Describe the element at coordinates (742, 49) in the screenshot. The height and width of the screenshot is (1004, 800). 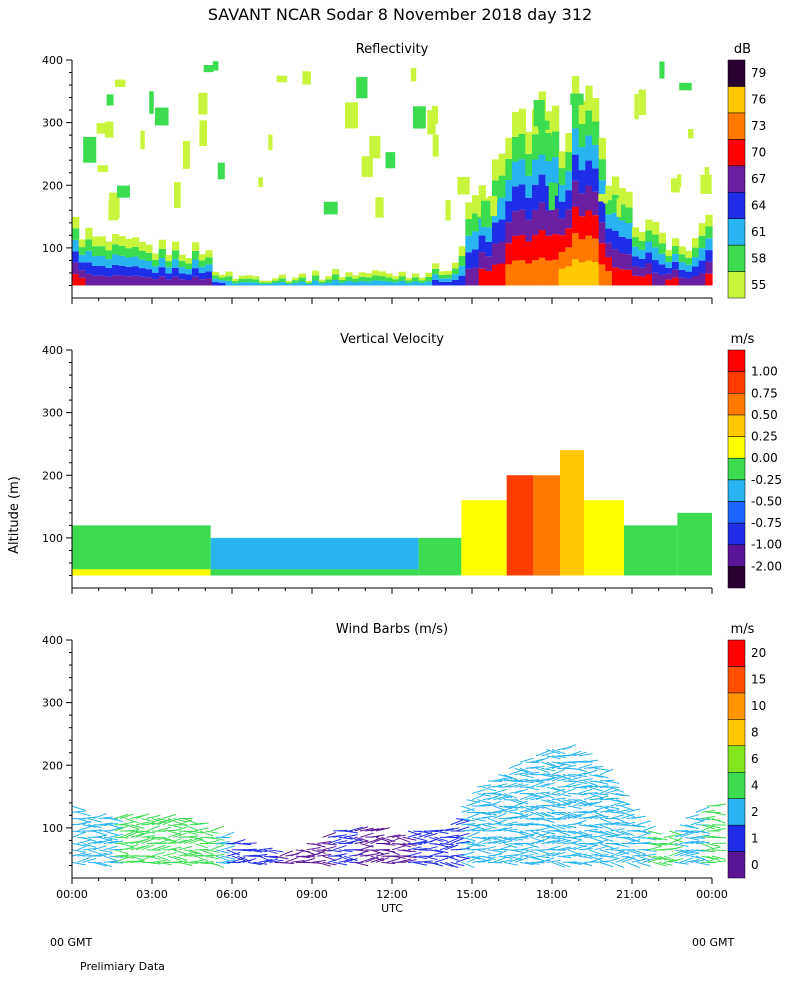
I see `colorbar-unit: dB` at that location.